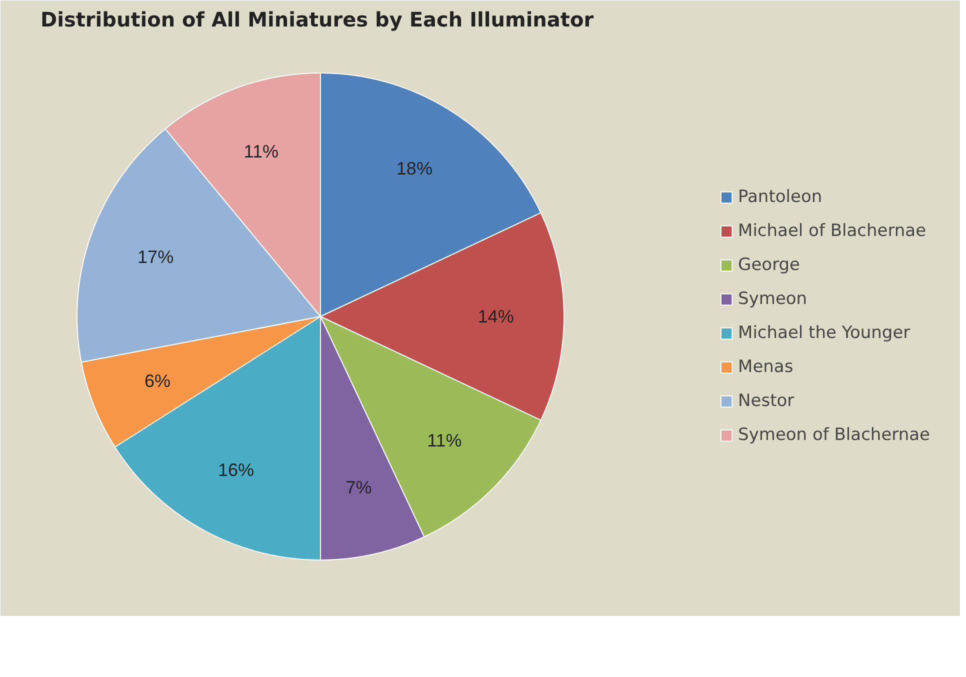  I want to click on data-label: 17%, so click(156, 257).